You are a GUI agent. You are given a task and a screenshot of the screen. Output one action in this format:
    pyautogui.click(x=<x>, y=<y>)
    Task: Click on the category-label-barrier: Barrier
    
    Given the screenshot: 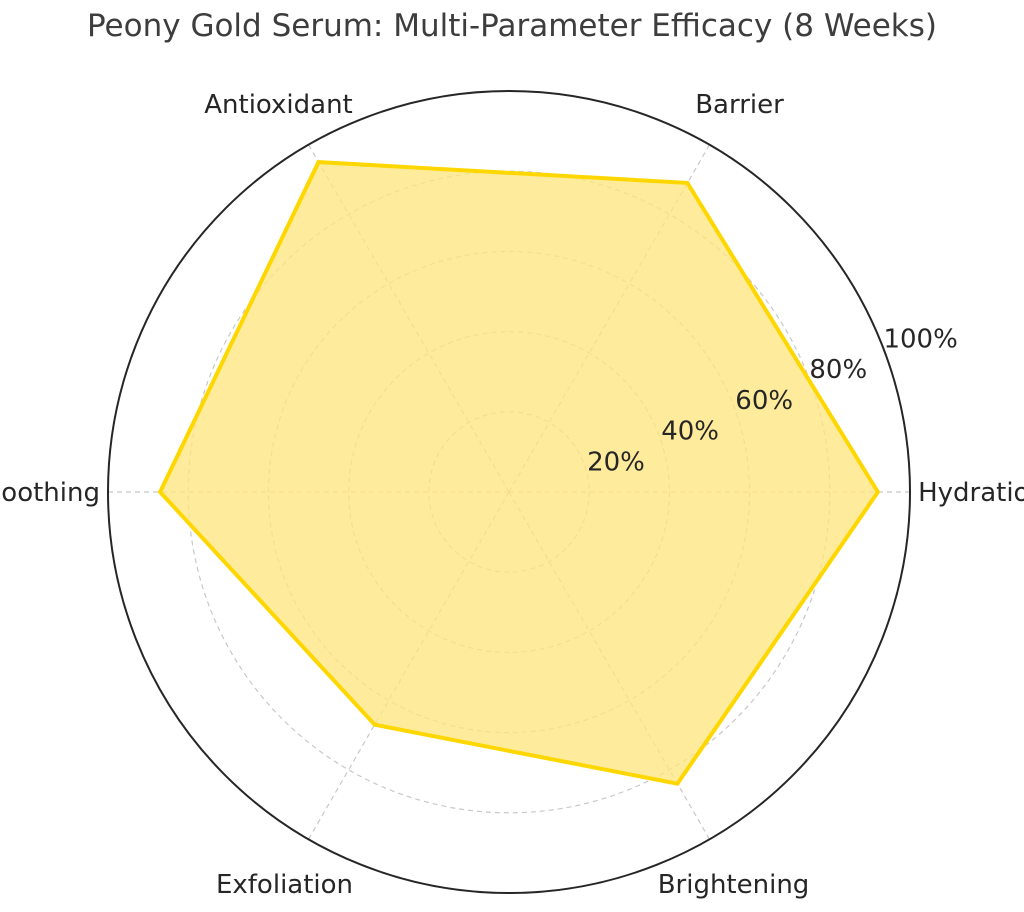 What is the action you would take?
    pyautogui.click(x=739, y=105)
    